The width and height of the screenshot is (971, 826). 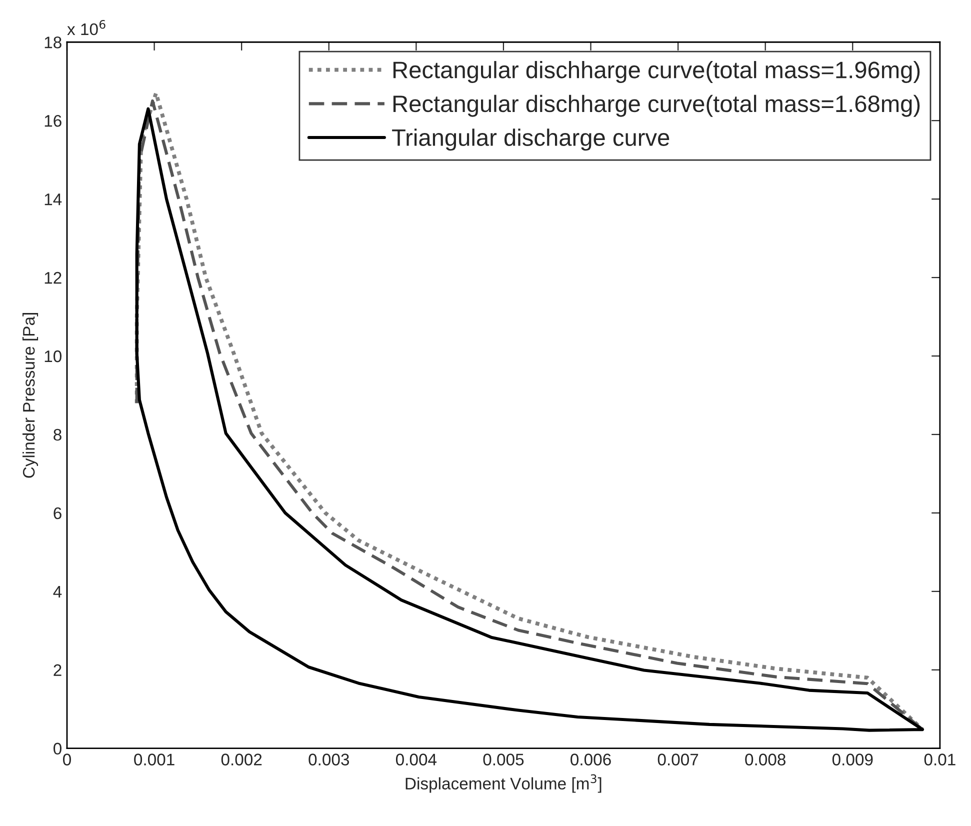 What do you see at coordinates (503, 760) in the screenshot?
I see `x-tick-label: 0.005` at bounding box center [503, 760].